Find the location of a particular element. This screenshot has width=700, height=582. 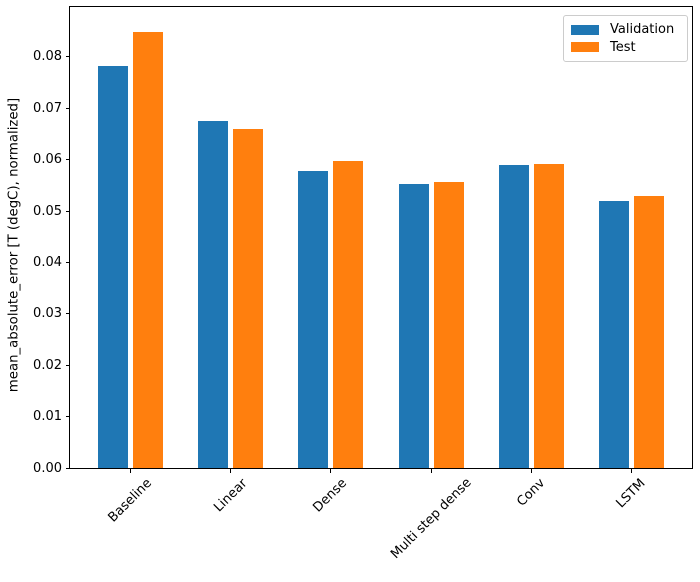

x-tick-label-lstm: LSTM is located at coordinates (631, 494).